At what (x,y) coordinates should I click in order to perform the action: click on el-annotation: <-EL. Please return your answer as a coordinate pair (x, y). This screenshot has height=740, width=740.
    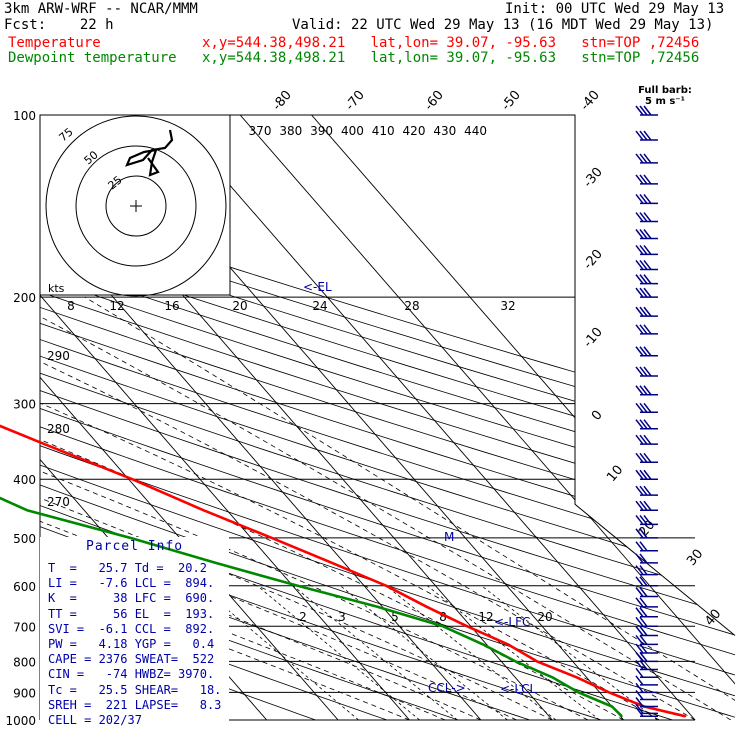
    Looking at the image, I should click on (317, 287).